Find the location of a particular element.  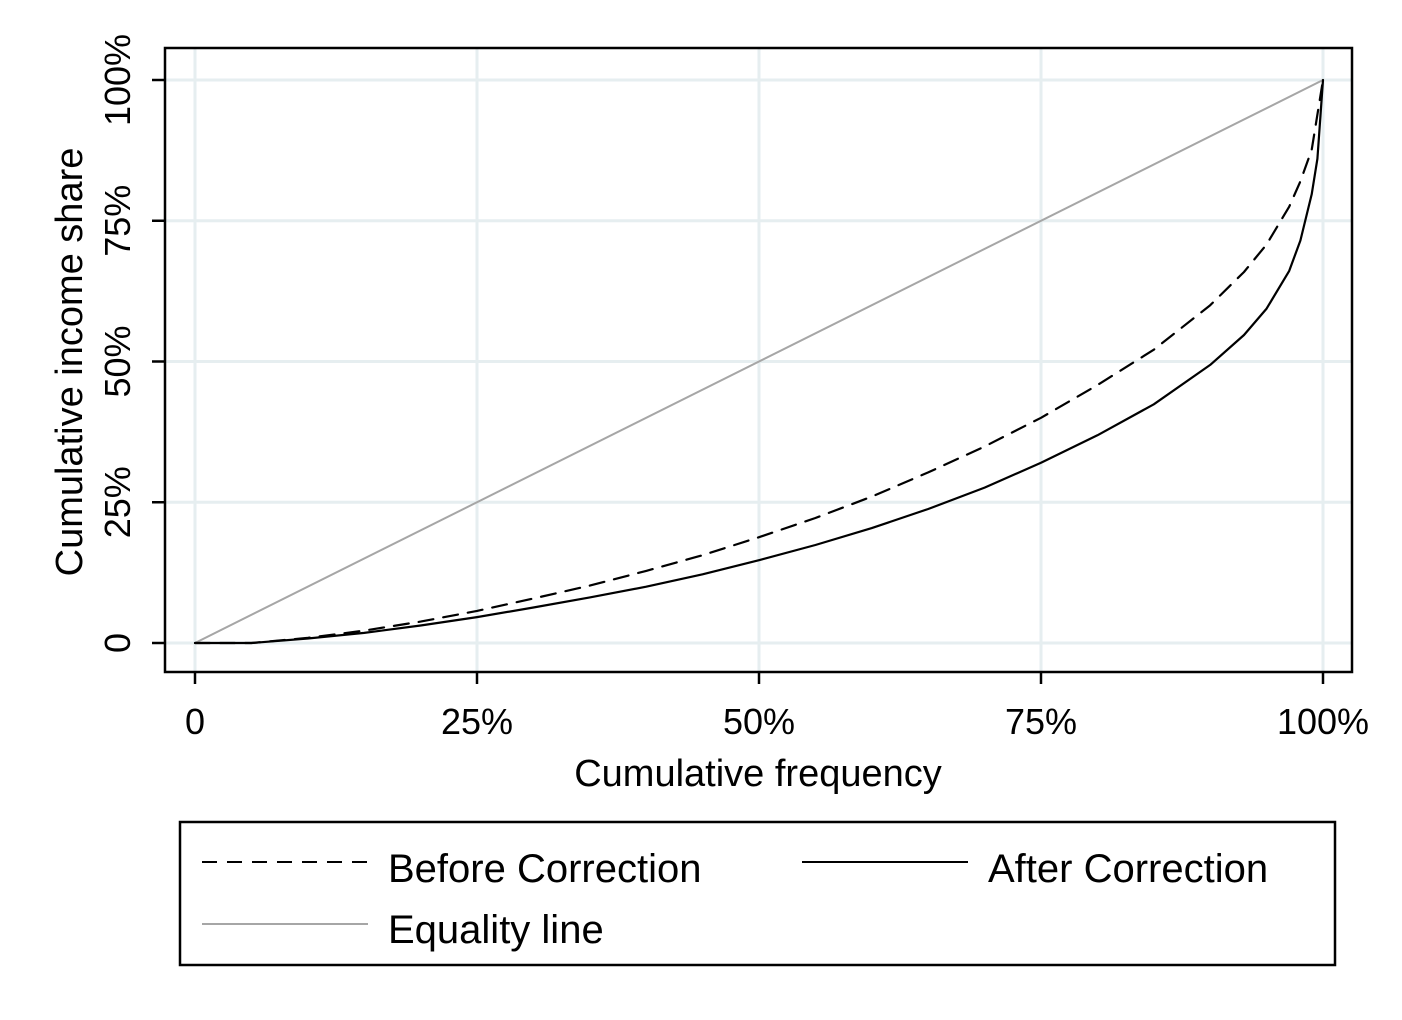

x-tick-label: 100% is located at coordinates (1323, 721).